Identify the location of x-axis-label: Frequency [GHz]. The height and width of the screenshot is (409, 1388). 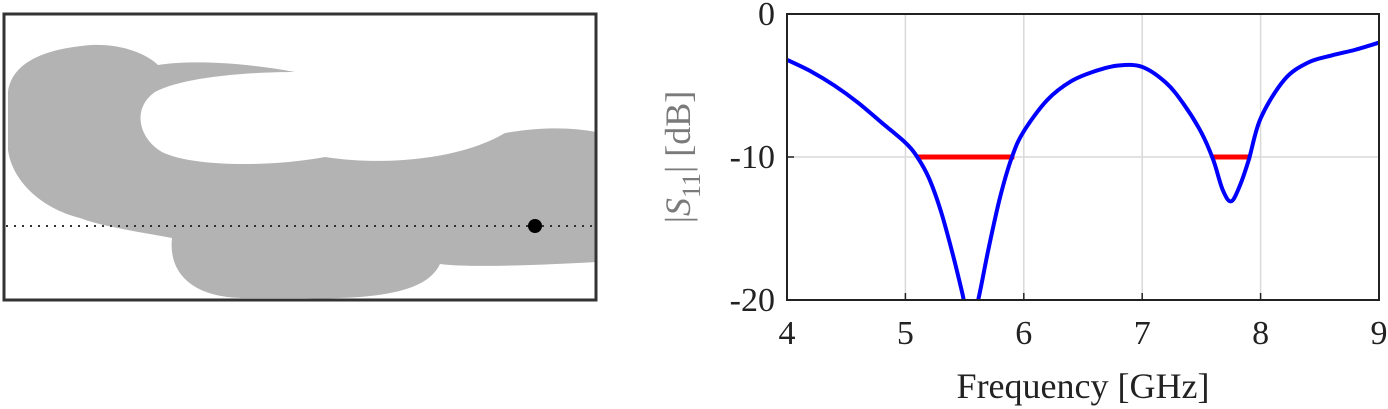
(1083, 386).